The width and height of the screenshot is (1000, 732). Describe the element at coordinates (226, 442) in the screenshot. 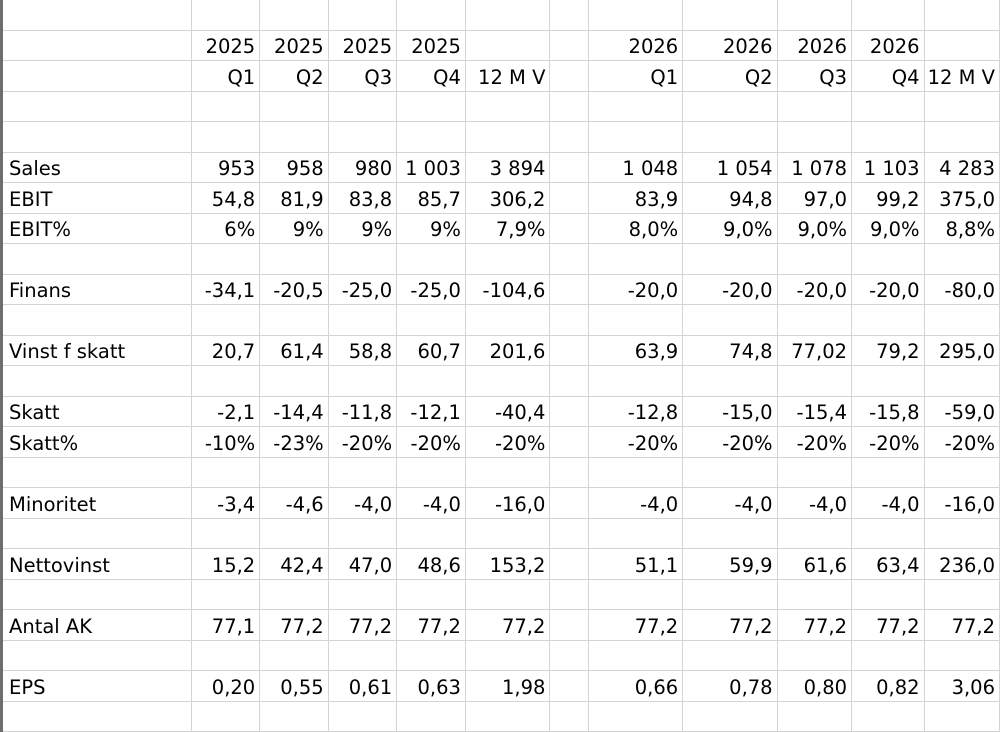

I see `value-cell: -10%` at that location.